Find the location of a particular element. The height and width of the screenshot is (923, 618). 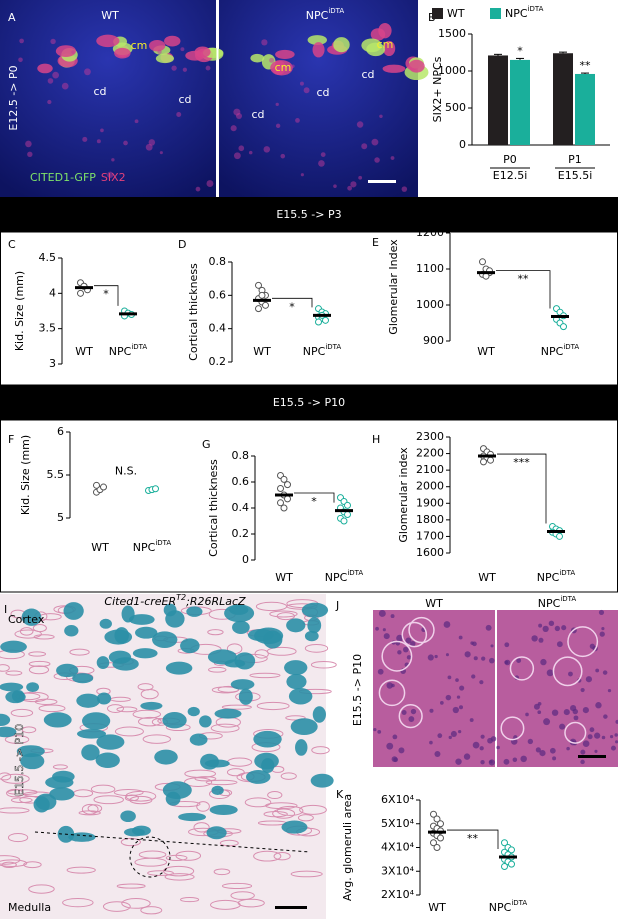

y-tick-label: 2X10⁴ is located at coordinates (398, 894).